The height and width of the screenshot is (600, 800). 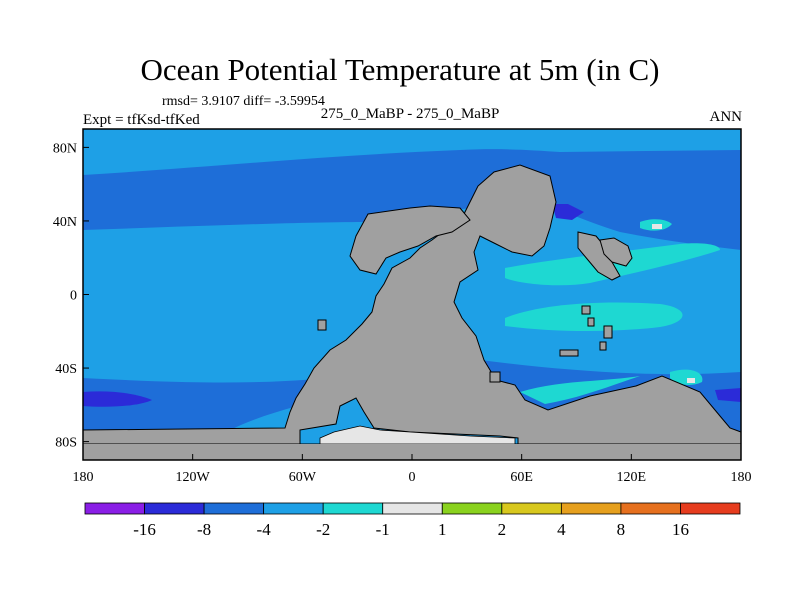 I want to click on land-island-northeast, so click(x=616, y=252).